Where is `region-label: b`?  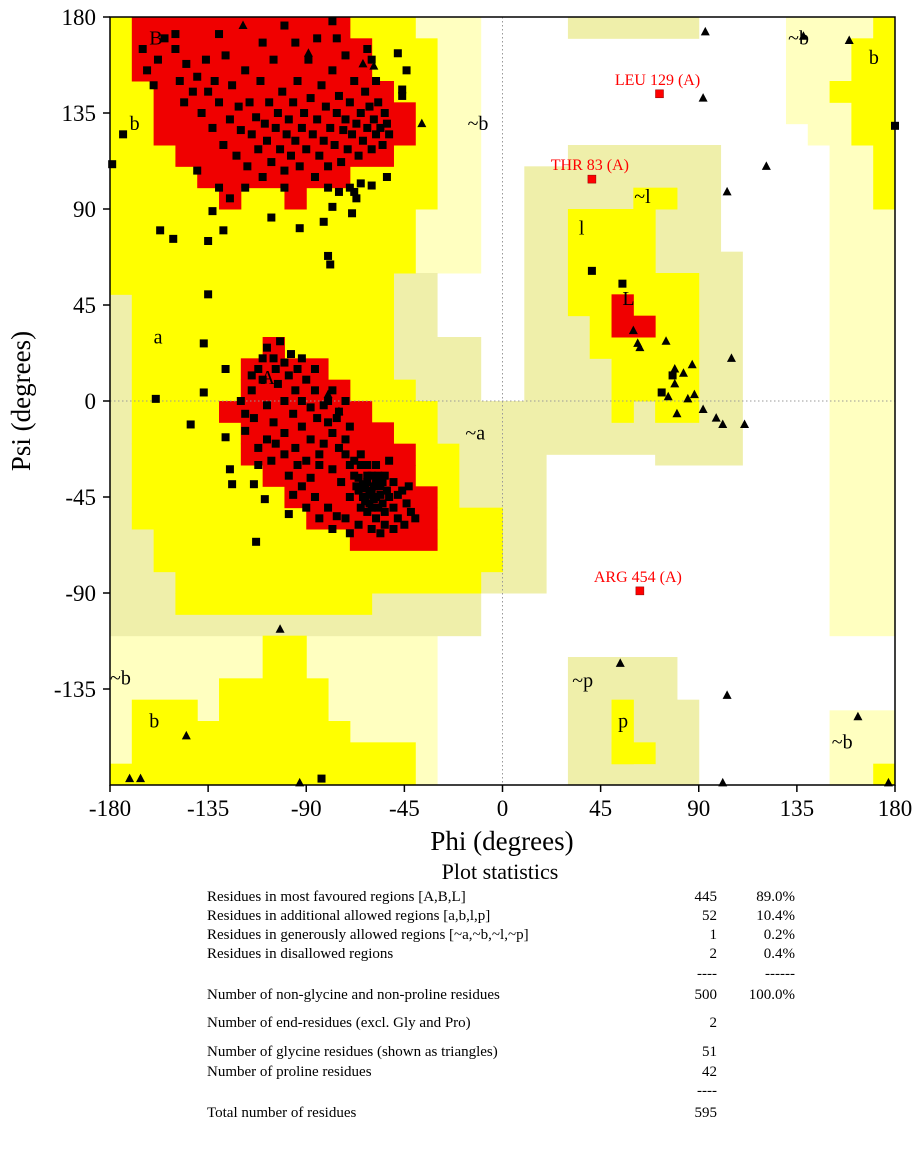
region-label: b is located at coordinates (154, 721).